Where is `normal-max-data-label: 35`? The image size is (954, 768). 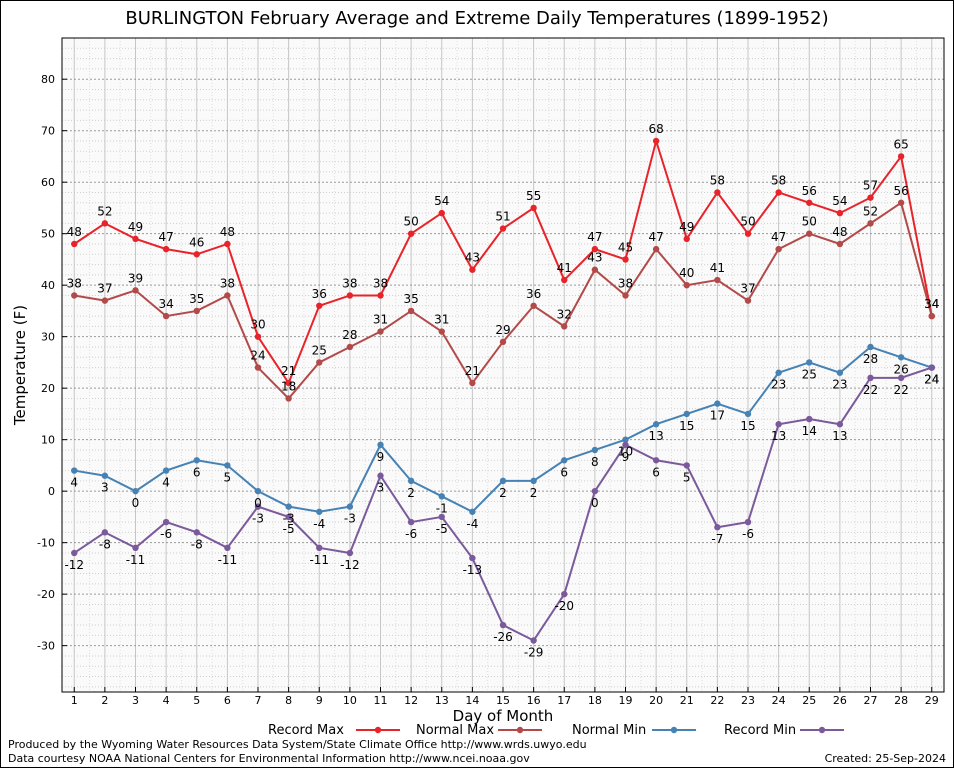 normal-max-data-label: 35 is located at coordinates (410, 299).